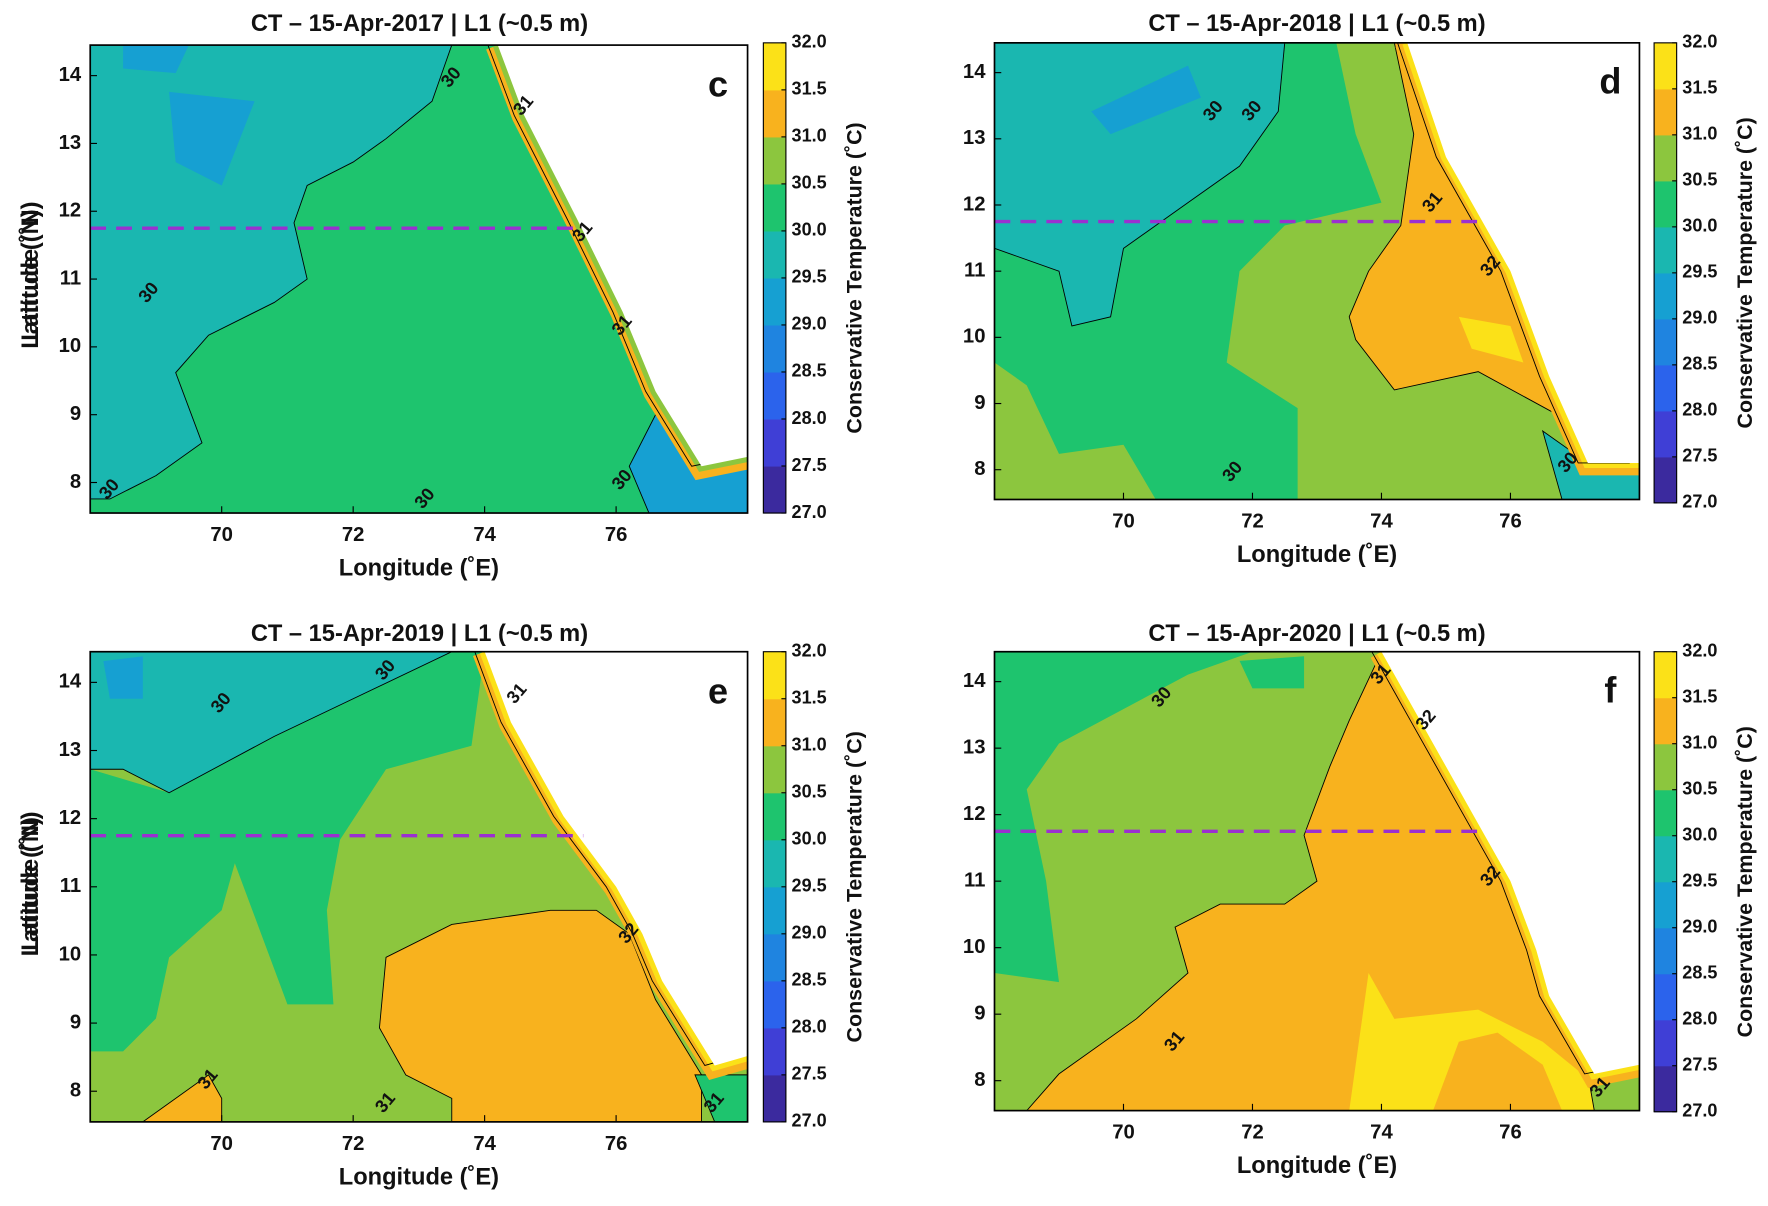 The width and height of the screenshot is (1768, 1206). I want to click on colorbar-label: Conservative Temperature (˚C), so click(1745, 881).